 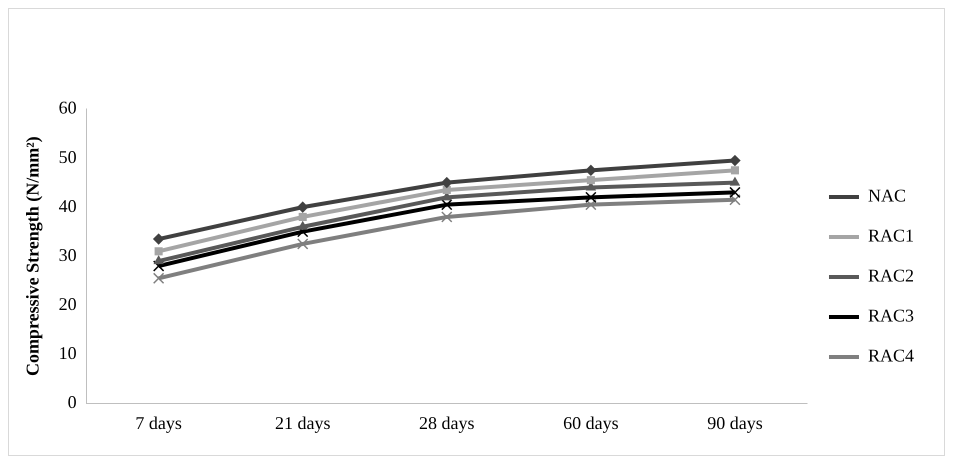 What do you see at coordinates (891, 236) in the screenshot?
I see `legend-label: RAC1` at bounding box center [891, 236].